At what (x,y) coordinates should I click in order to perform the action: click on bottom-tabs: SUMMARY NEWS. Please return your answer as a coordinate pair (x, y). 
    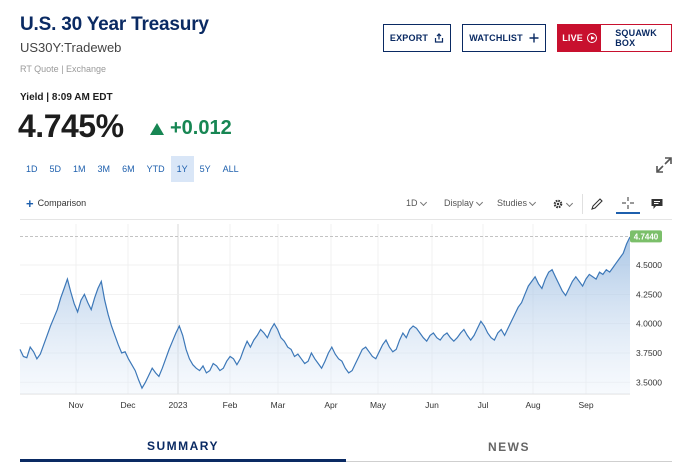
    Looking at the image, I should click on (346, 447).